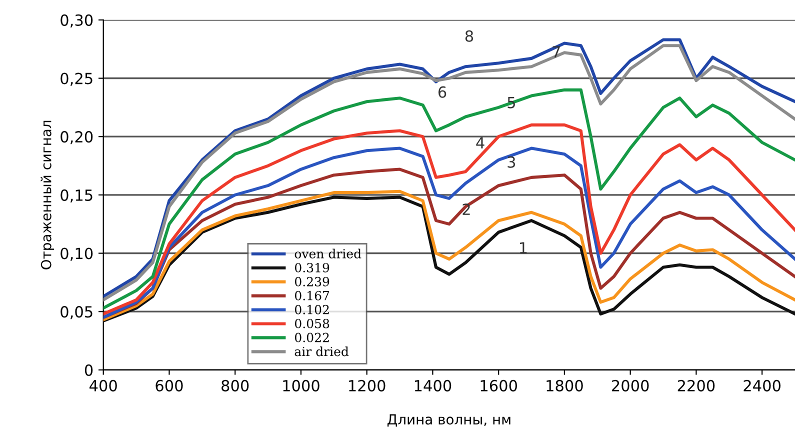 This screenshot has width=795, height=443. I want to click on annotation: 3, so click(512, 162).